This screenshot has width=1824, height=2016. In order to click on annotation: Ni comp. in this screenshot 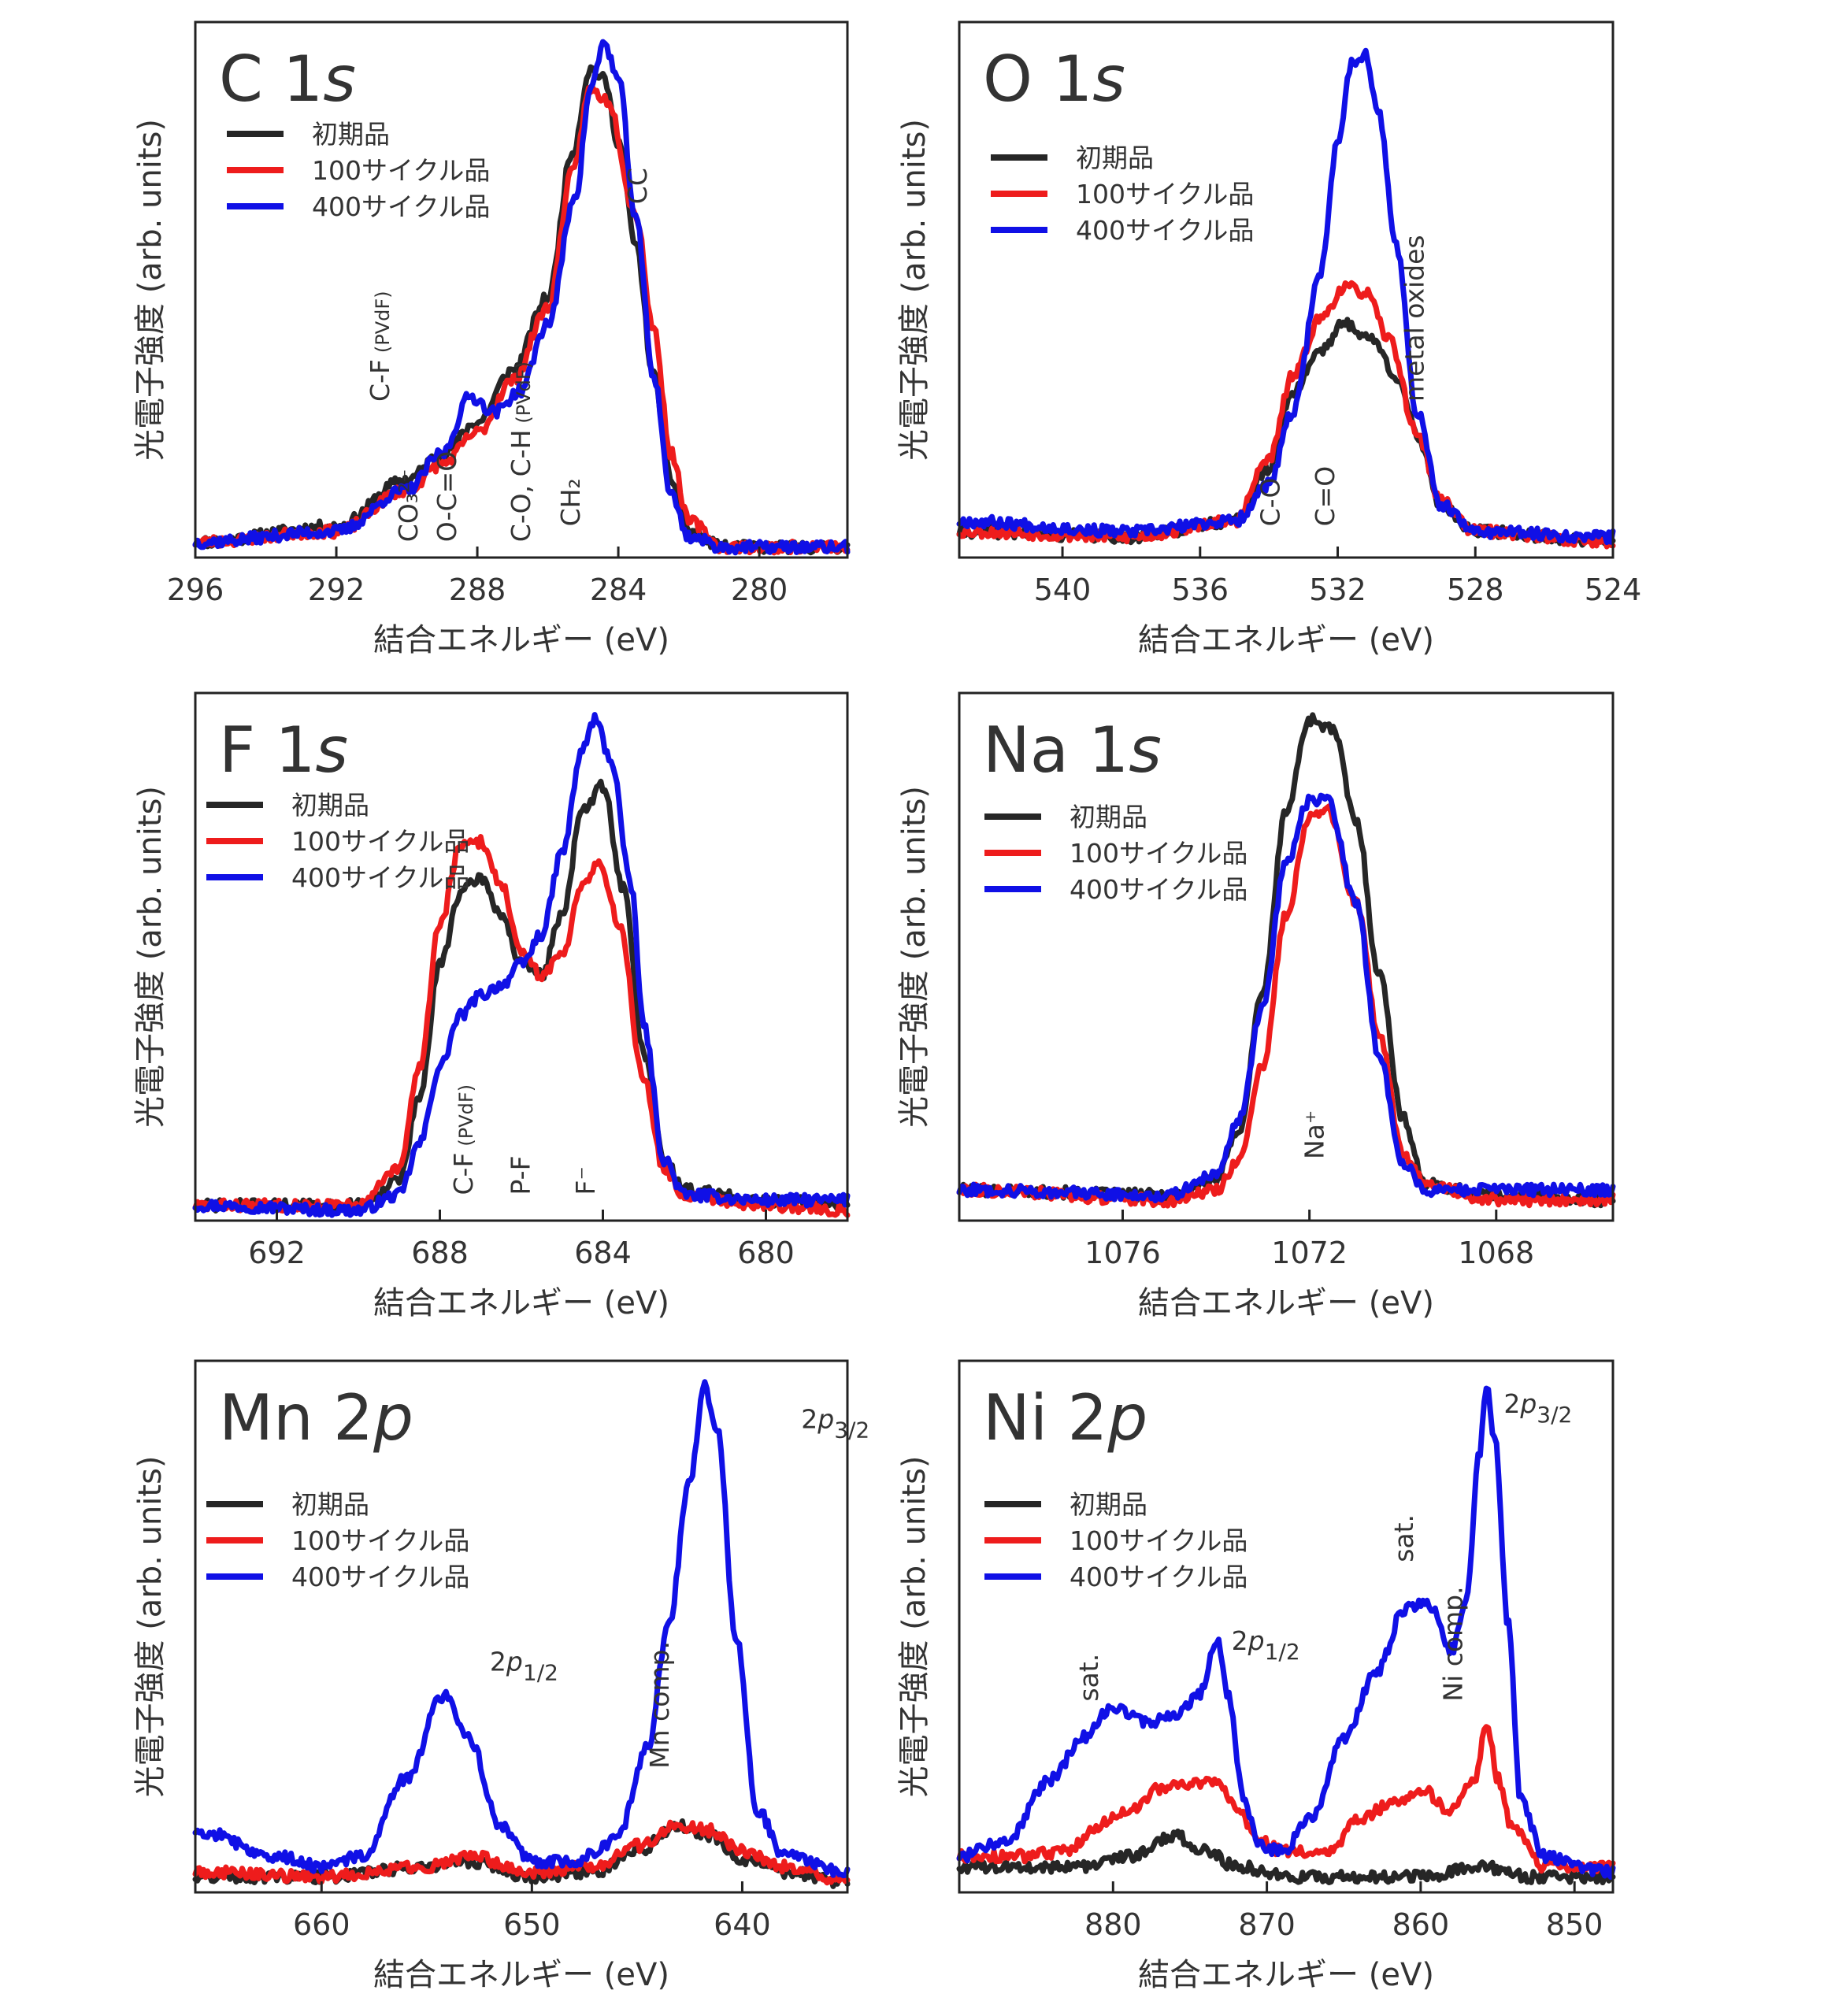, I will do `click(1453, 1643)`.